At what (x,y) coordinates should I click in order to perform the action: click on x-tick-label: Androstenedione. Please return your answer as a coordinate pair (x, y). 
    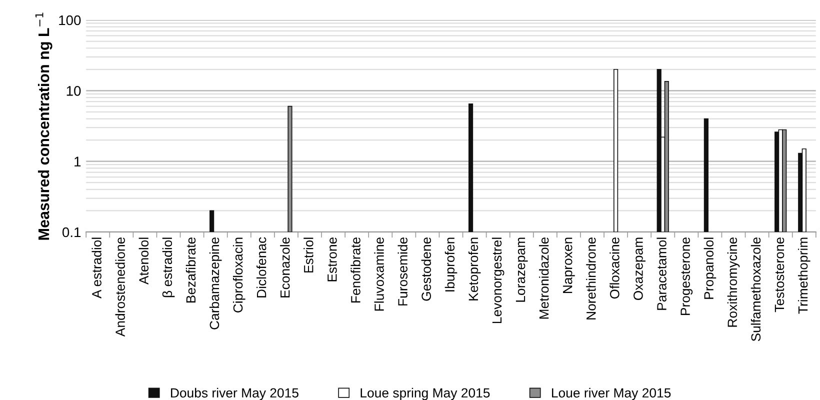
    Looking at the image, I should click on (120, 287).